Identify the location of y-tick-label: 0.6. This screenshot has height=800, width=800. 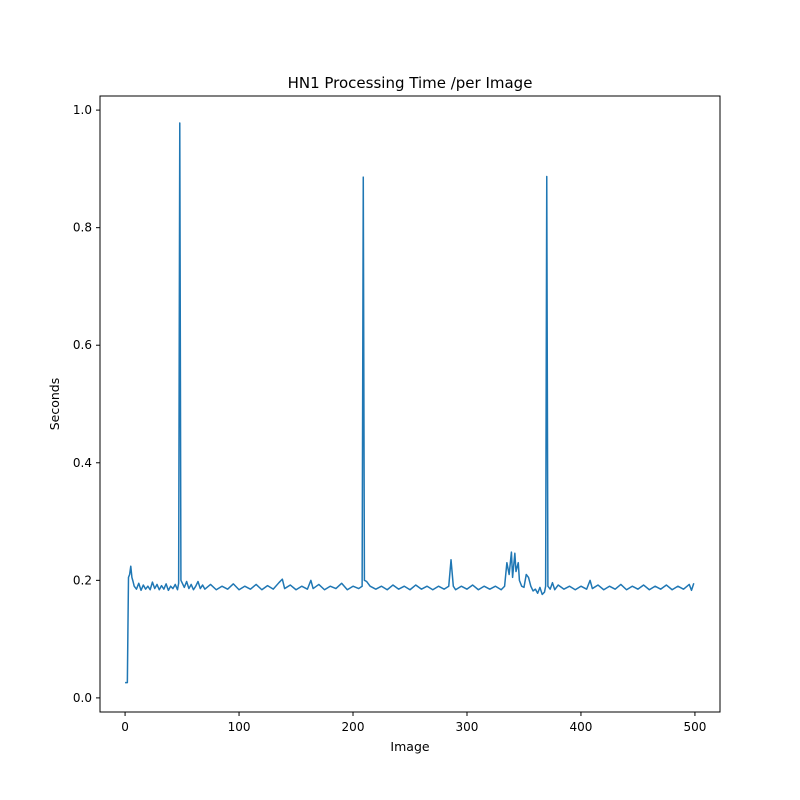
(82, 345).